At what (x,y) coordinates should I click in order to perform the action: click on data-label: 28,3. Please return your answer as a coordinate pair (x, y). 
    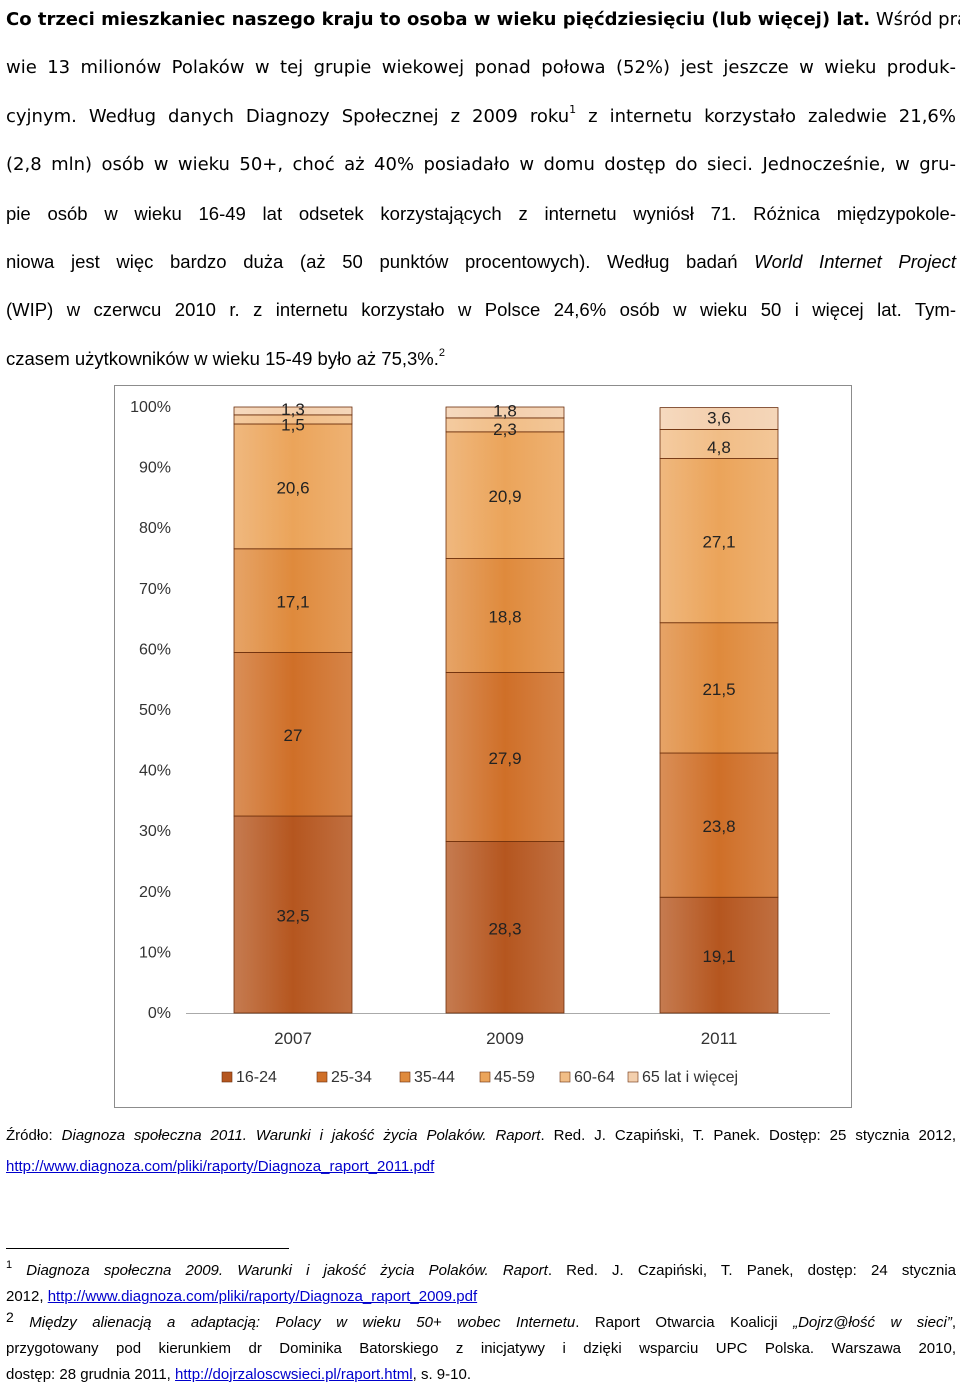
    Looking at the image, I should click on (504, 928).